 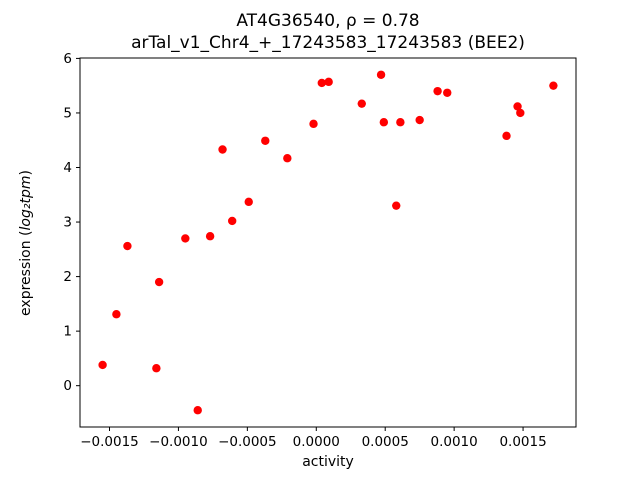 What do you see at coordinates (328, 43) in the screenshot?
I see `chart-title-line2: arTal_v1_Chr4_+_17243583_17243583 (BEE2)` at bounding box center [328, 43].